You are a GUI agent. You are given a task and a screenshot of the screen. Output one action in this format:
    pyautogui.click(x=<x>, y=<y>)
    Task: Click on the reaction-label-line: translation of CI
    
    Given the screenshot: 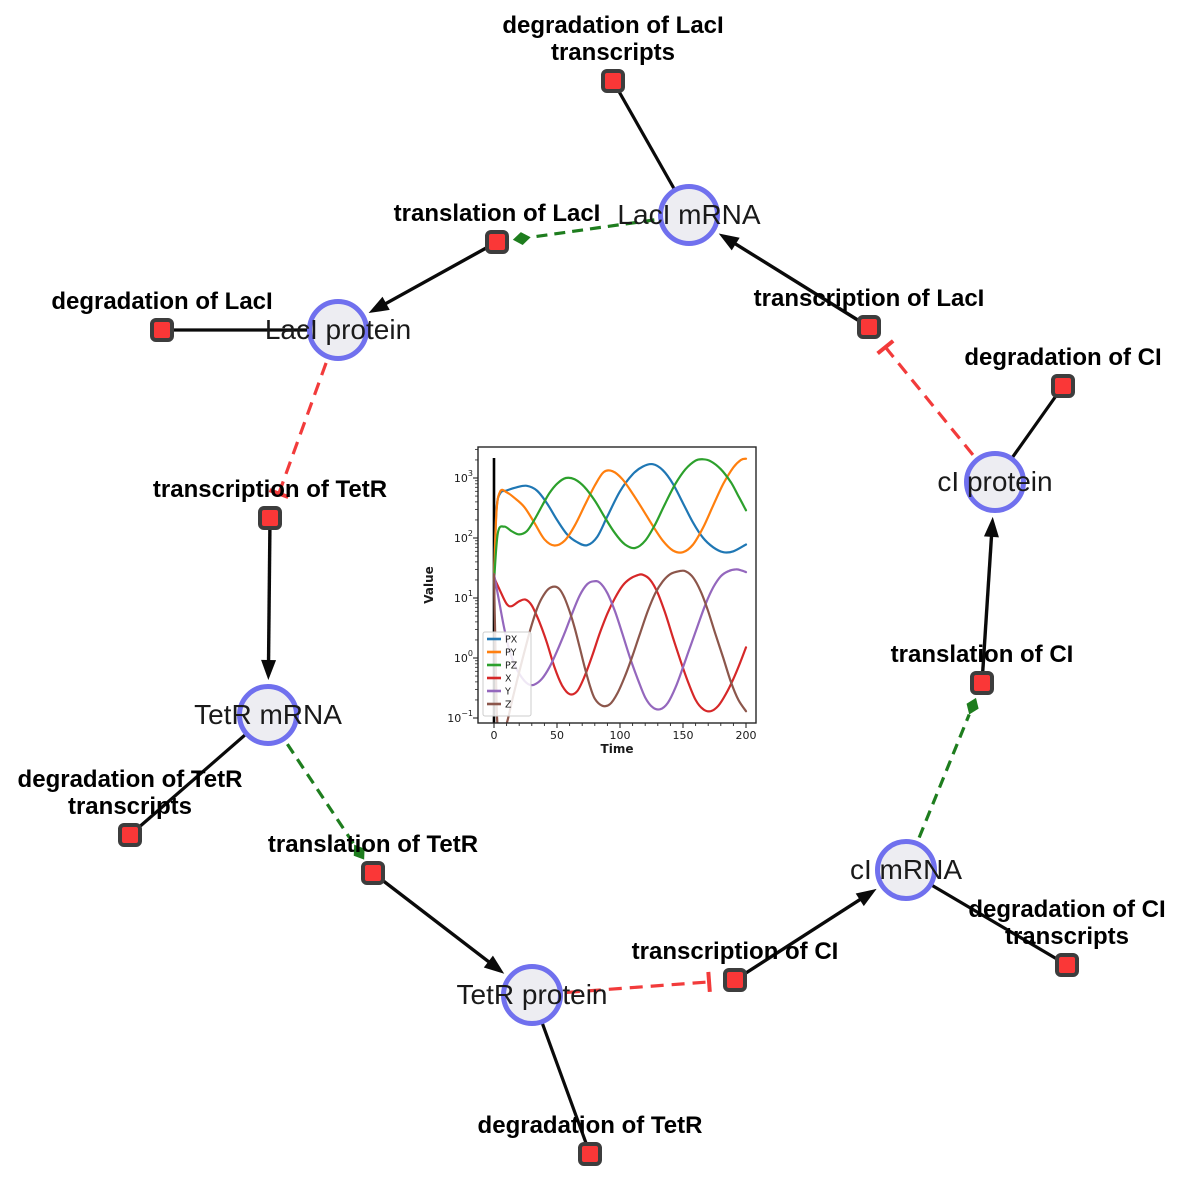 What is the action you would take?
    pyautogui.click(x=982, y=654)
    